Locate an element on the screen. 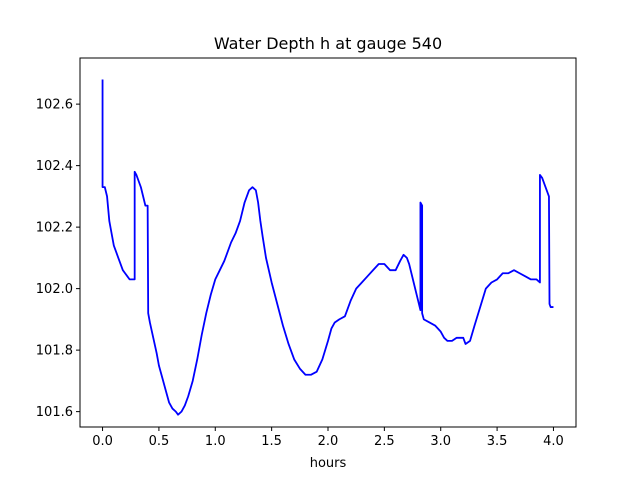 Image resolution: width=640 pixels, height=480 pixels. y-tick-label: 102.0 is located at coordinates (54, 289).